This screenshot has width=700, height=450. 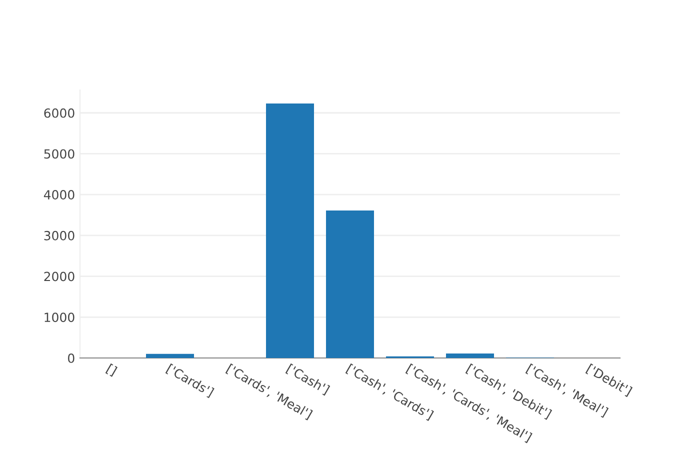 What do you see at coordinates (59, 317) in the screenshot?
I see `y-tick-label: 1000` at bounding box center [59, 317].